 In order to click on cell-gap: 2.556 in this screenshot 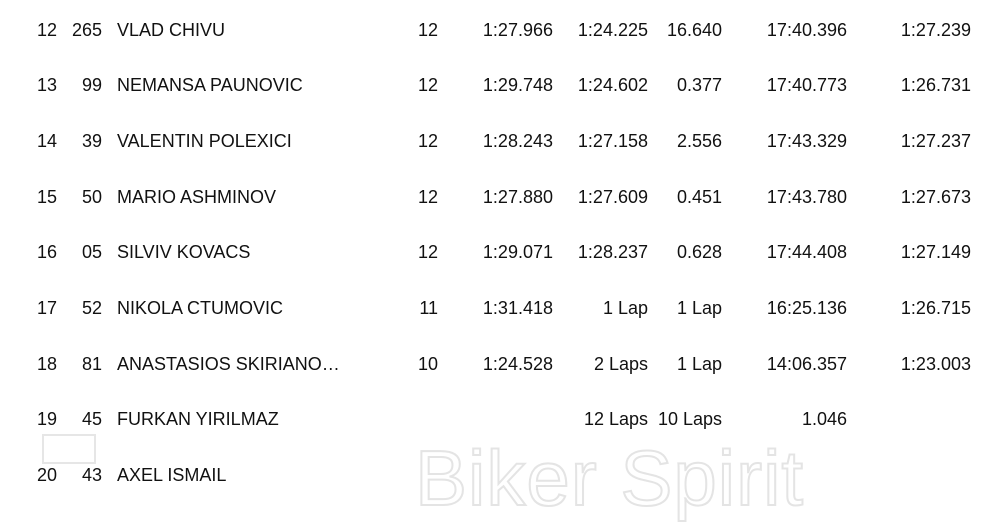, I will do `click(699, 141)`.